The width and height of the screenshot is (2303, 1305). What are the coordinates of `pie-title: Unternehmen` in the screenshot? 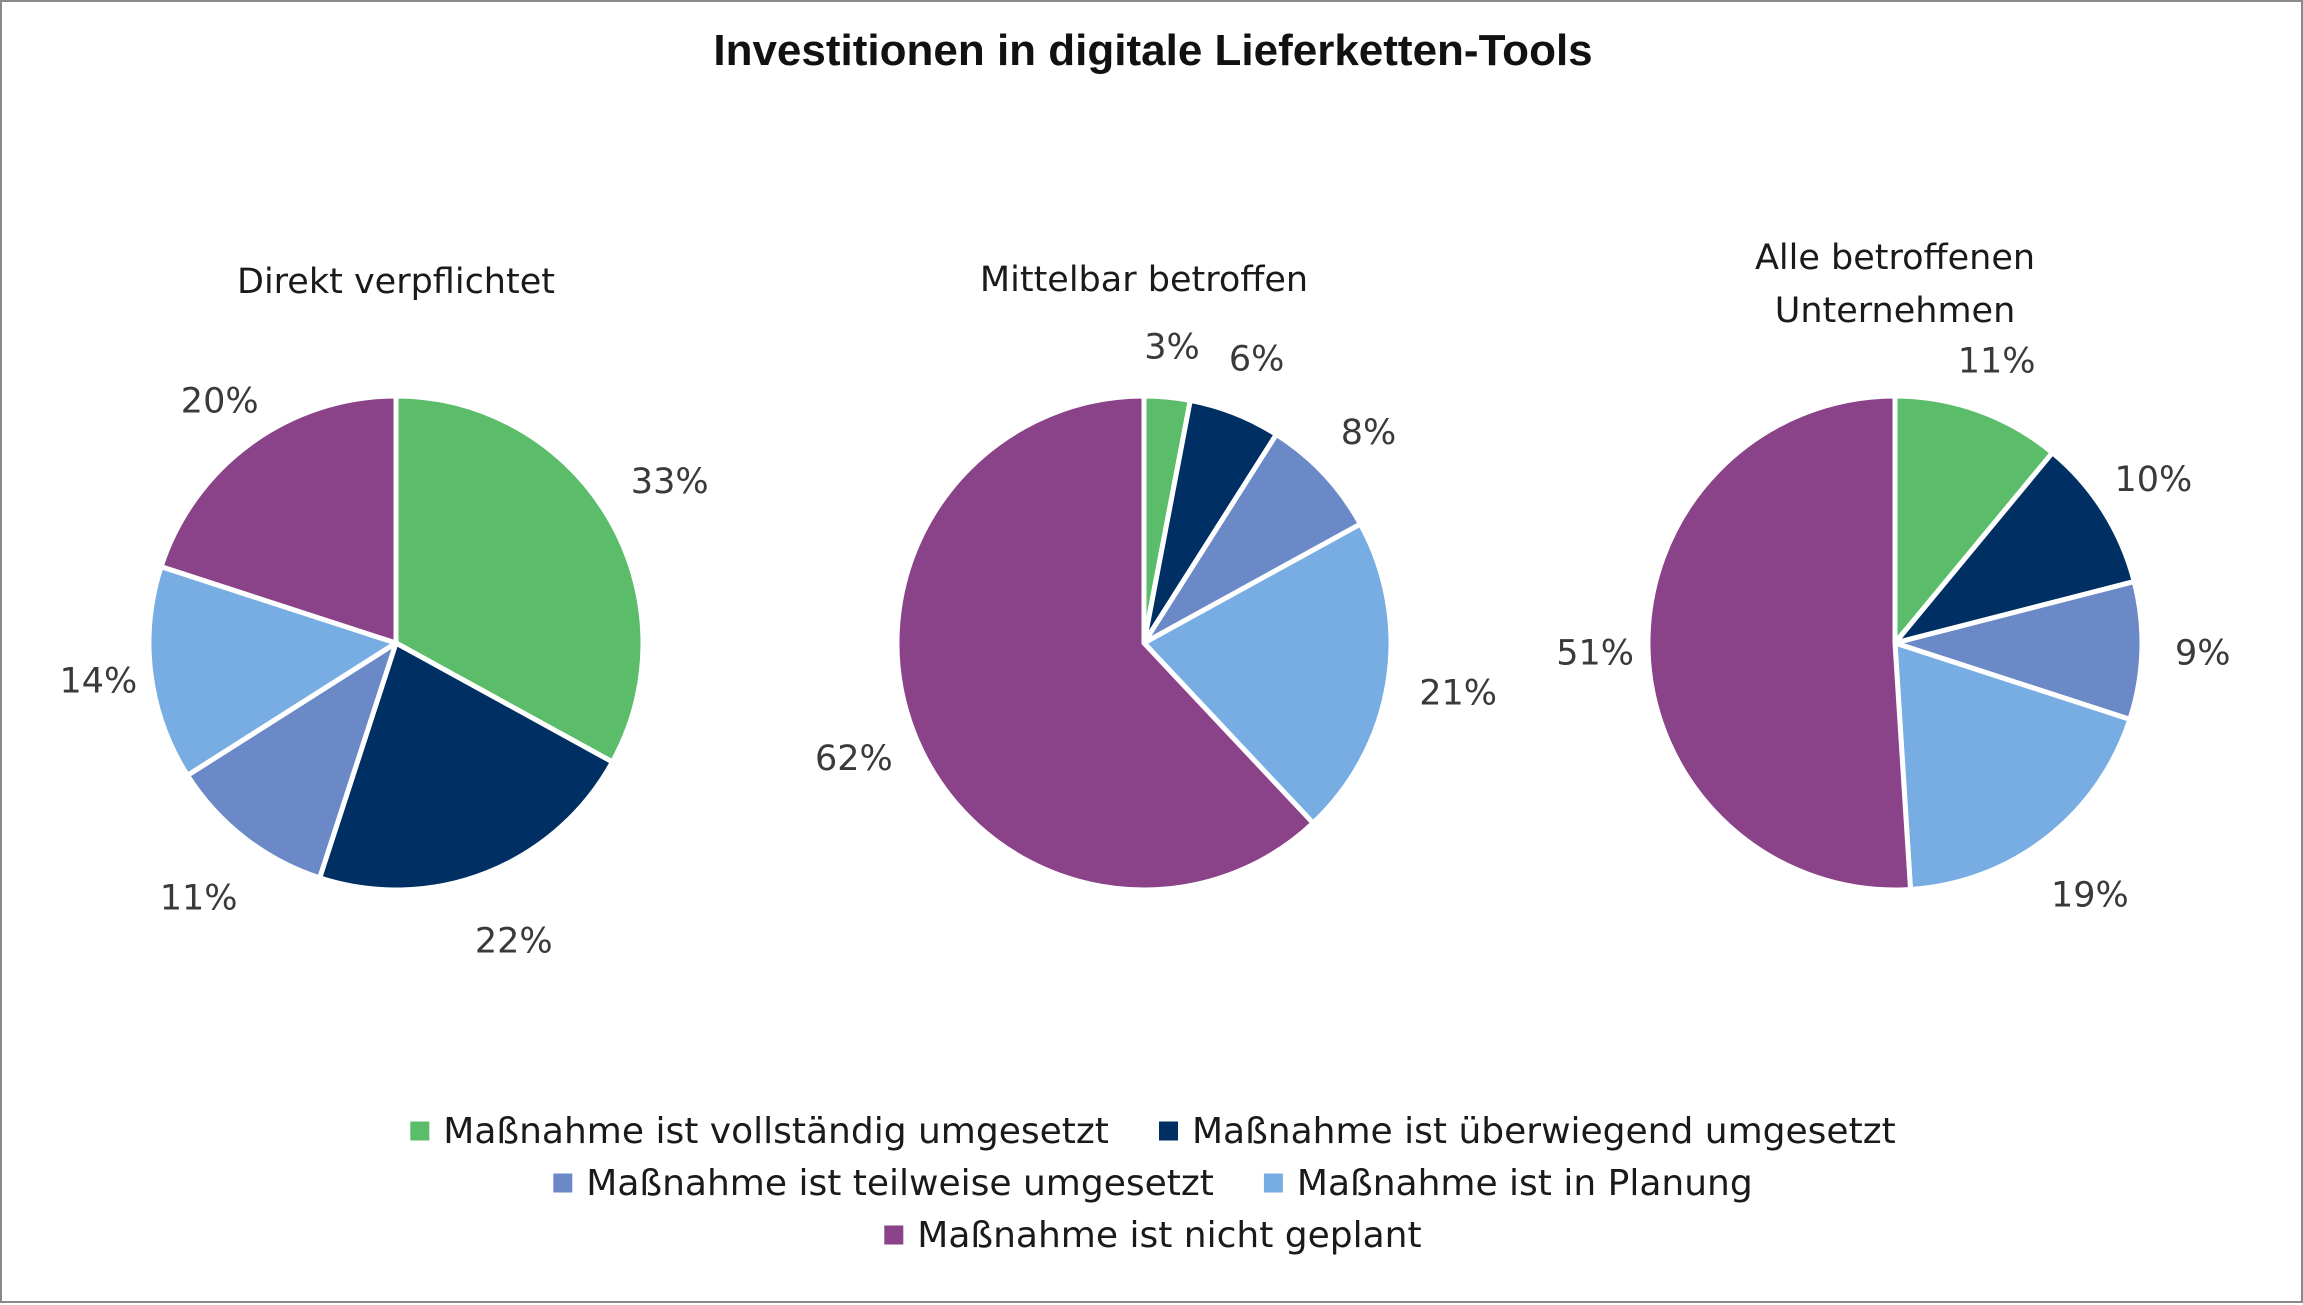 It's located at (1895, 311).